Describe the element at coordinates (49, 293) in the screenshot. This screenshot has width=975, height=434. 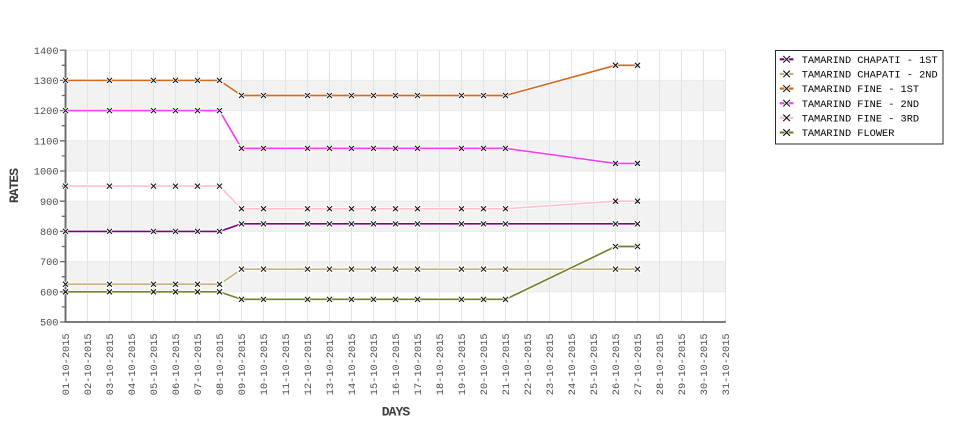
I see `svg-text: 600` at that location.